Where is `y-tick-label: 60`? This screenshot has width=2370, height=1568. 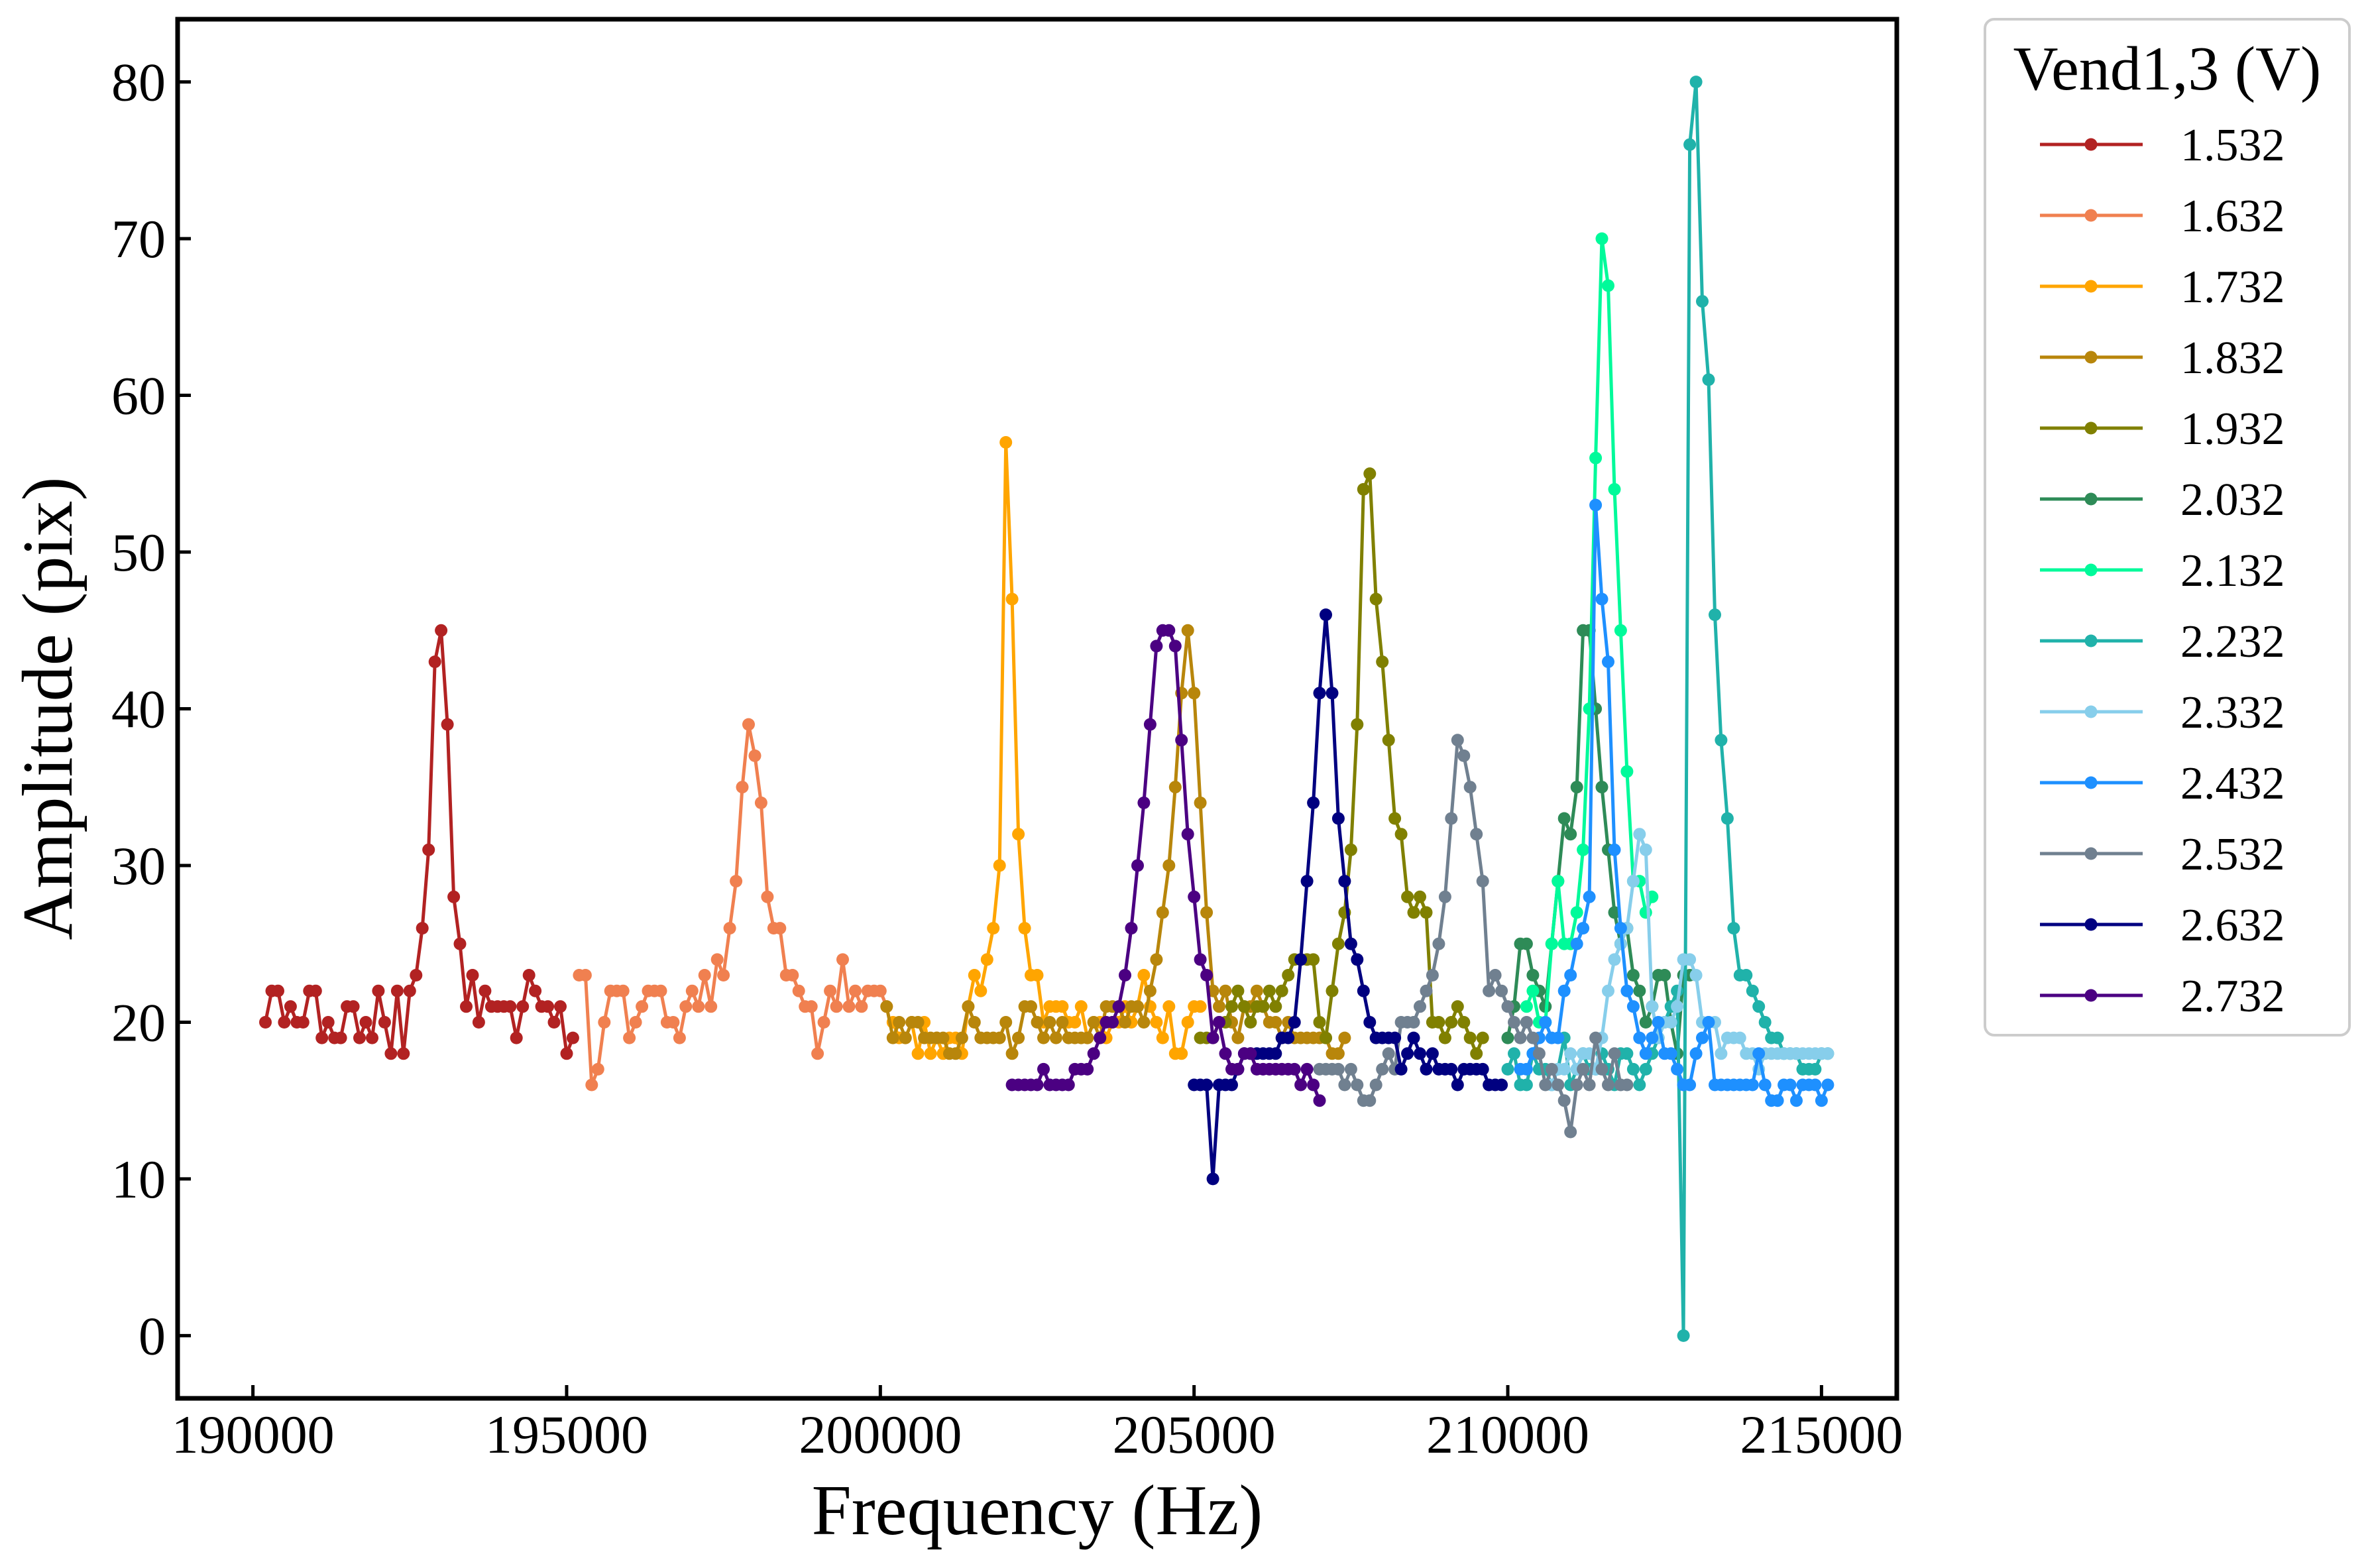
y-tick-label: 60 is located at coordinates (138, 396).